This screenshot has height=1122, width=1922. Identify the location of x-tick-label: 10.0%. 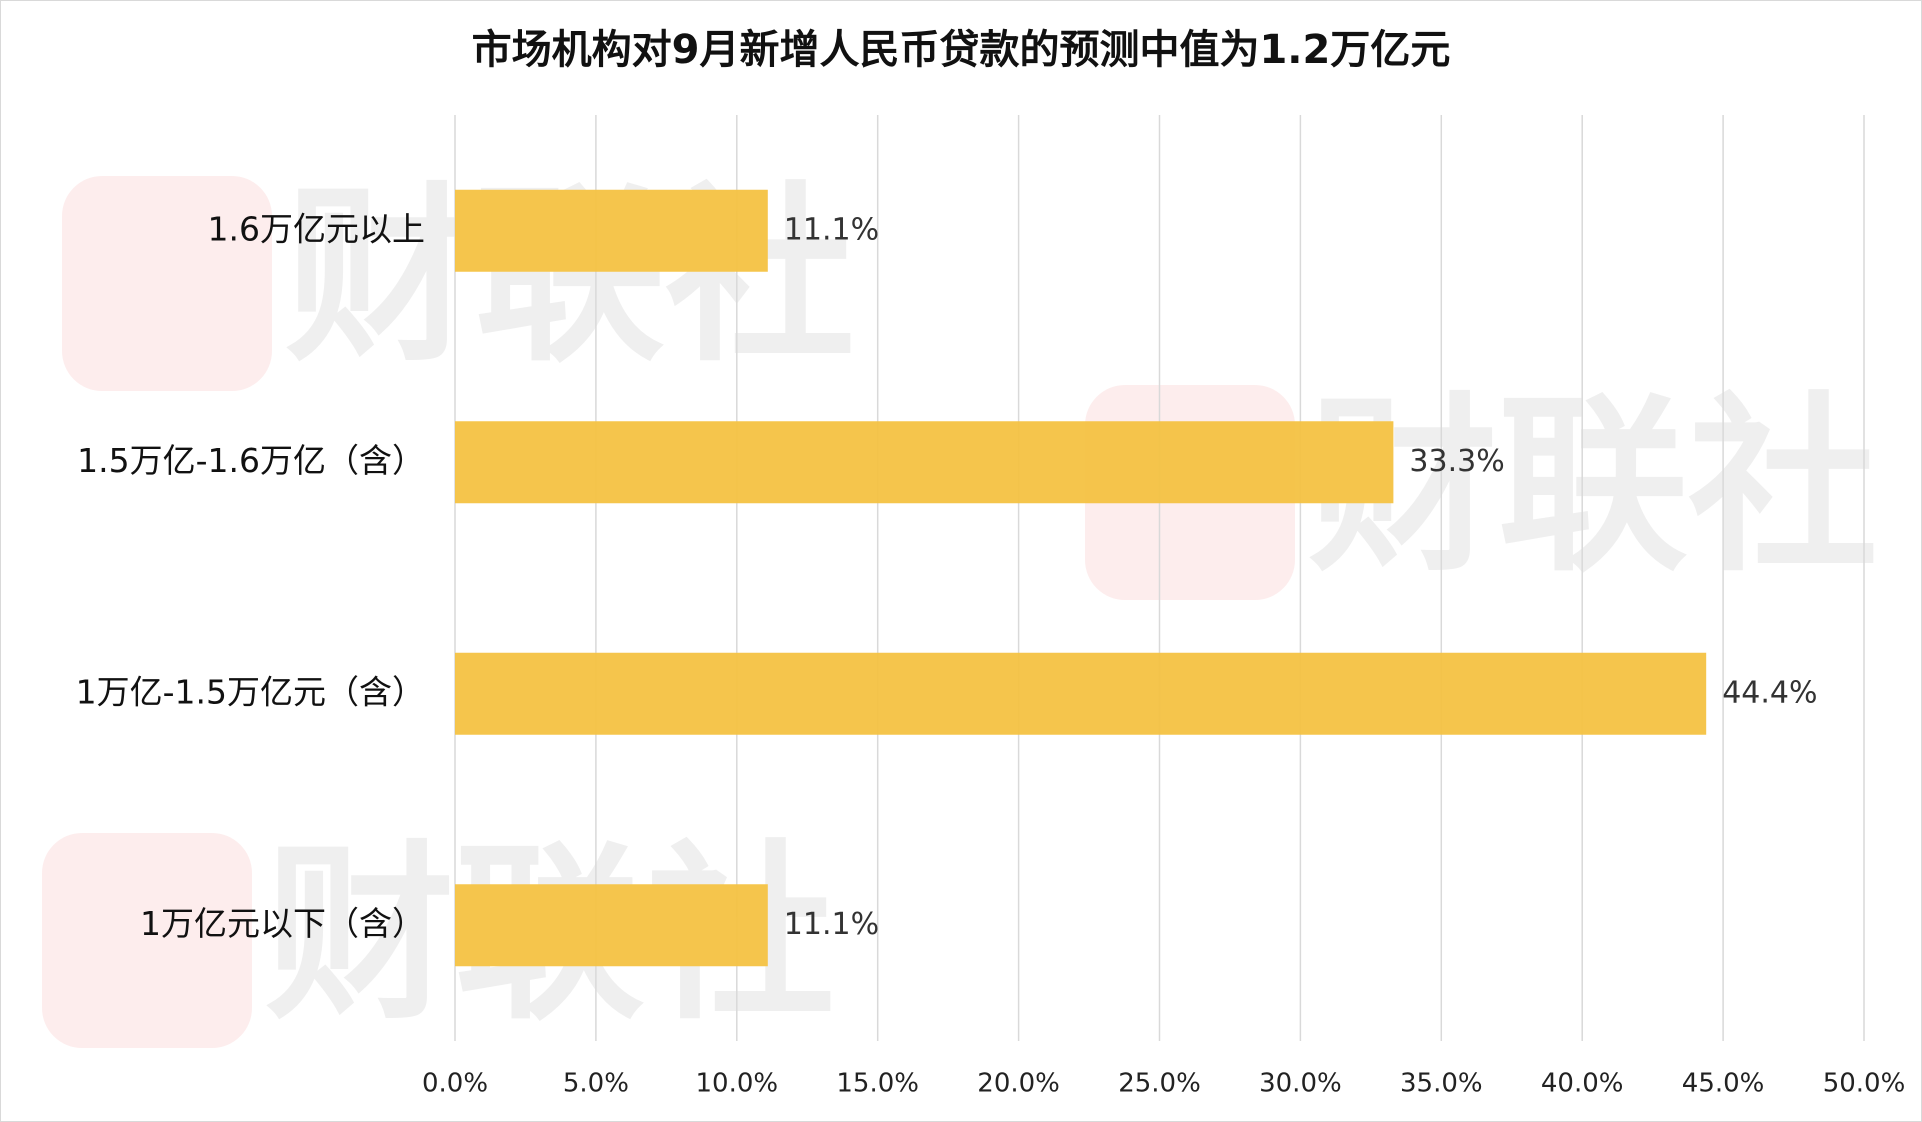
(736, 1084).